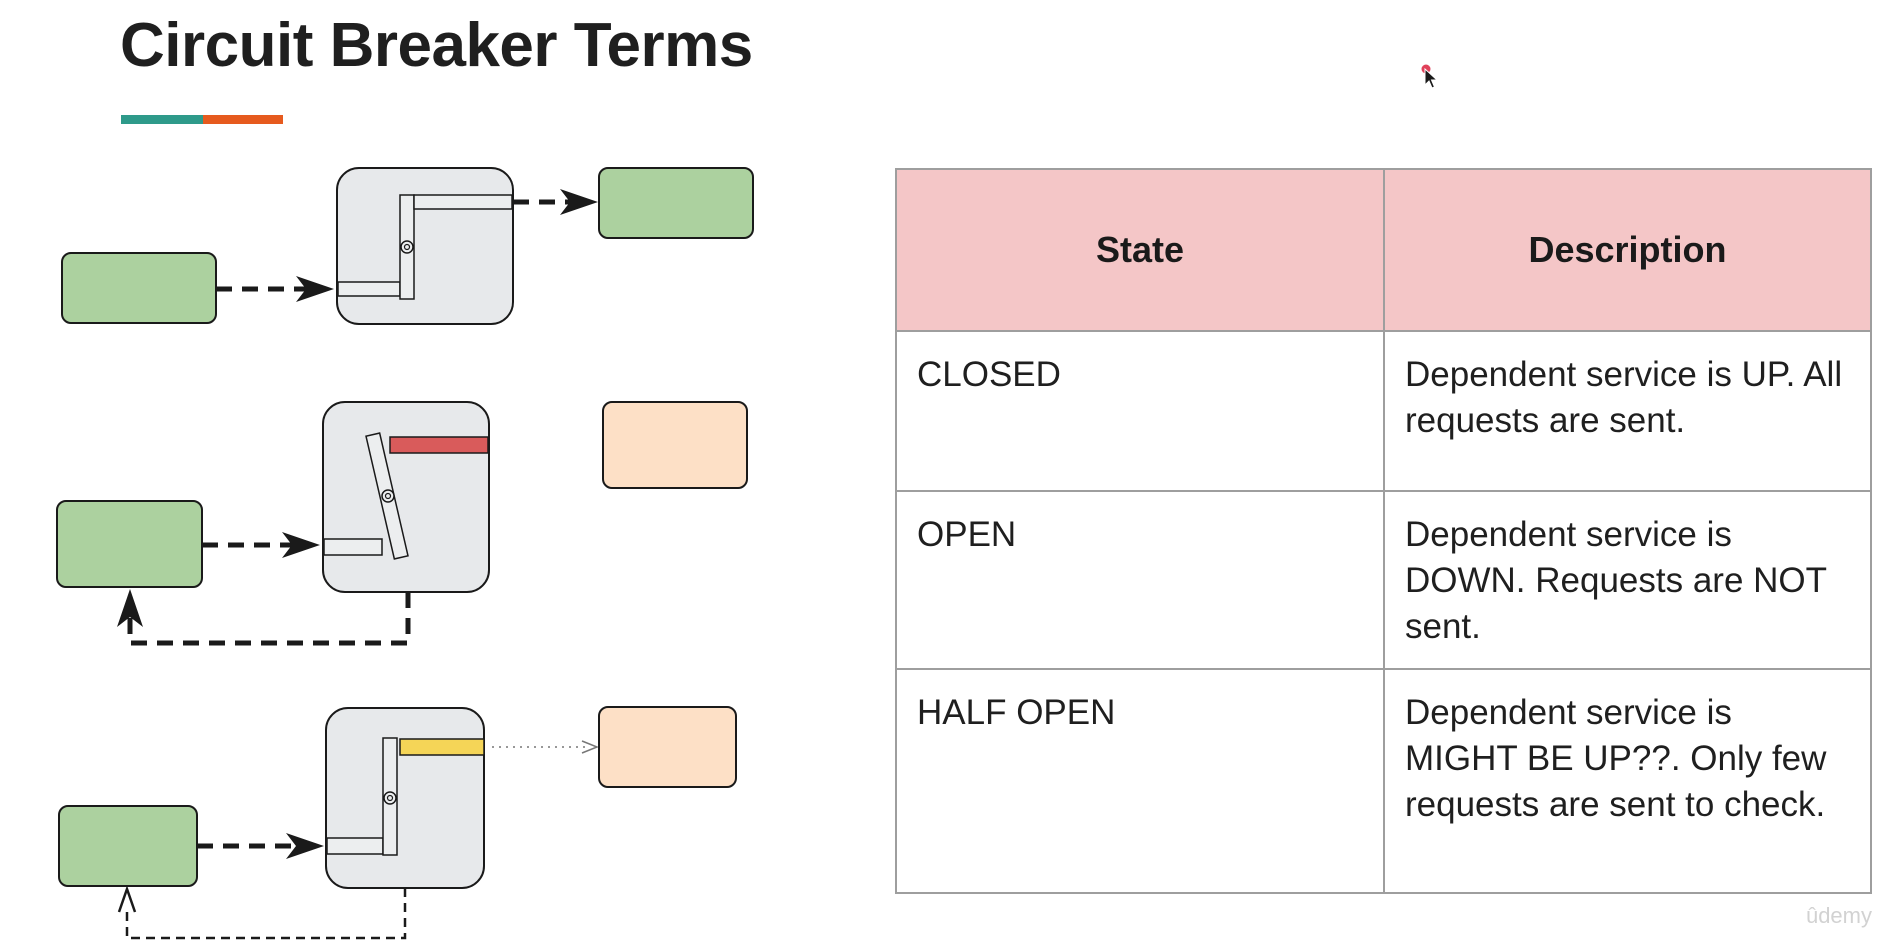  I want to click on open-breaker-pivot, so click(388, 496).